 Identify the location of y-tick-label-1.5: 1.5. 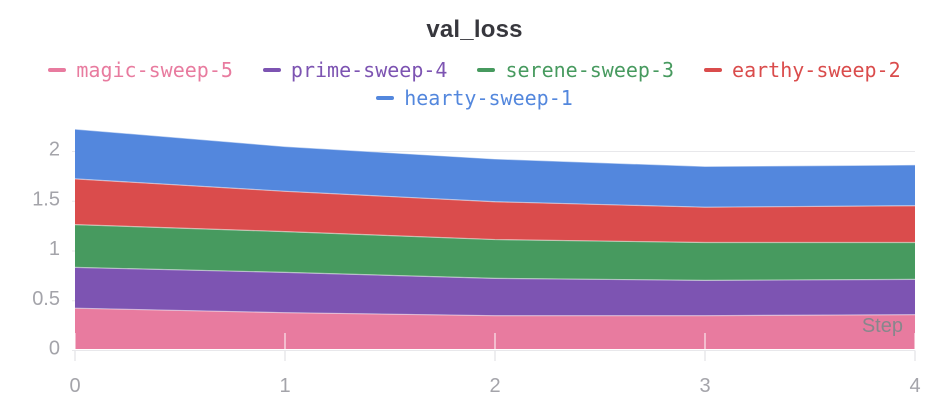
(46, 199).